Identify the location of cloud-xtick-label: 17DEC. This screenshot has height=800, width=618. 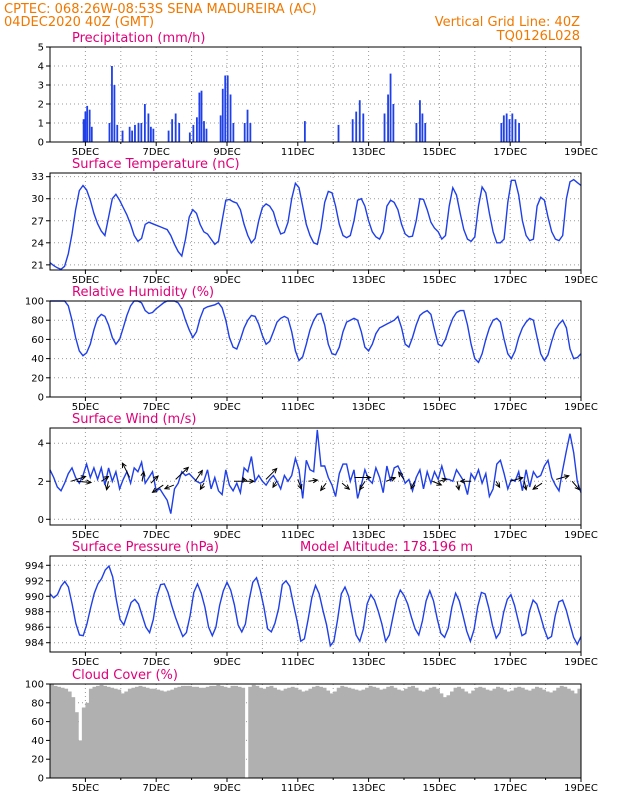
(510, 788).